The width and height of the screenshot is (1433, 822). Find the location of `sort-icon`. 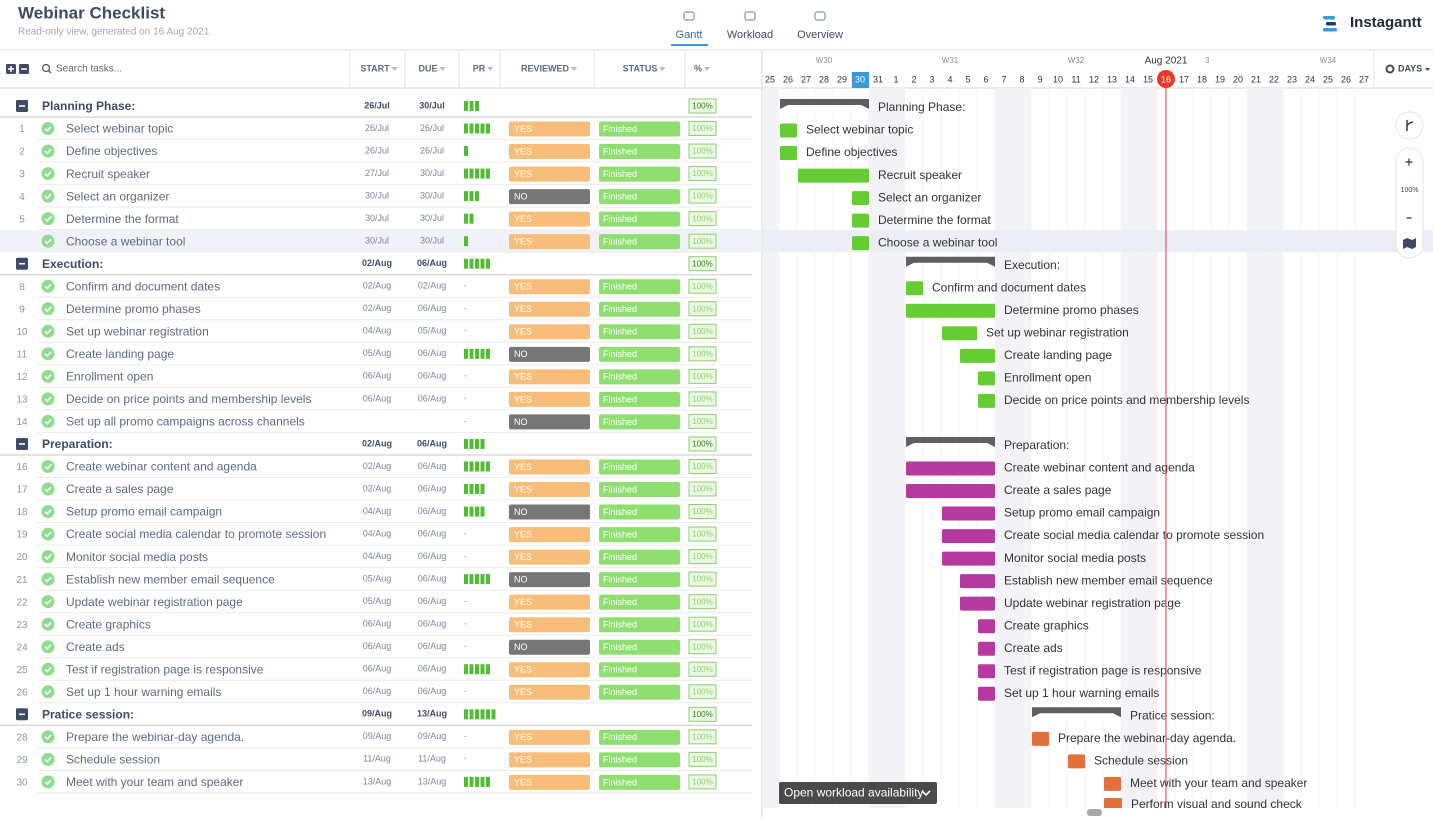

sort-icon is located at coordinates (394, 69).